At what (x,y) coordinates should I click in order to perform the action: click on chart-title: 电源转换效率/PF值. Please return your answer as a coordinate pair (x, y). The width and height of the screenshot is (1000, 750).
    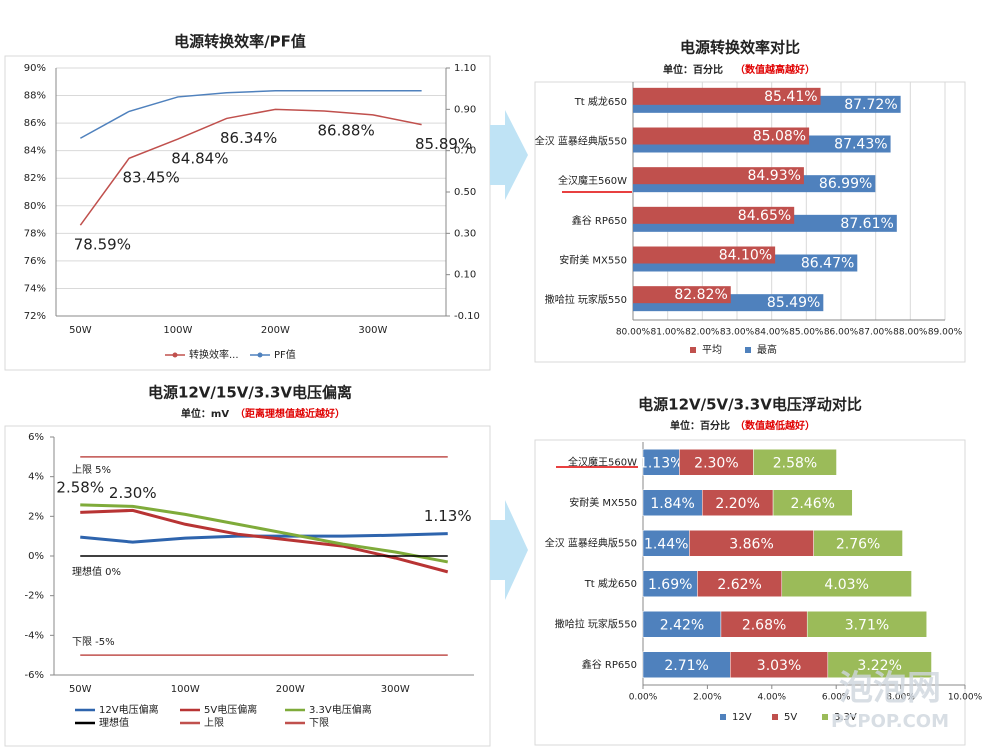
    Looking at the image, I should click on (240, 42).